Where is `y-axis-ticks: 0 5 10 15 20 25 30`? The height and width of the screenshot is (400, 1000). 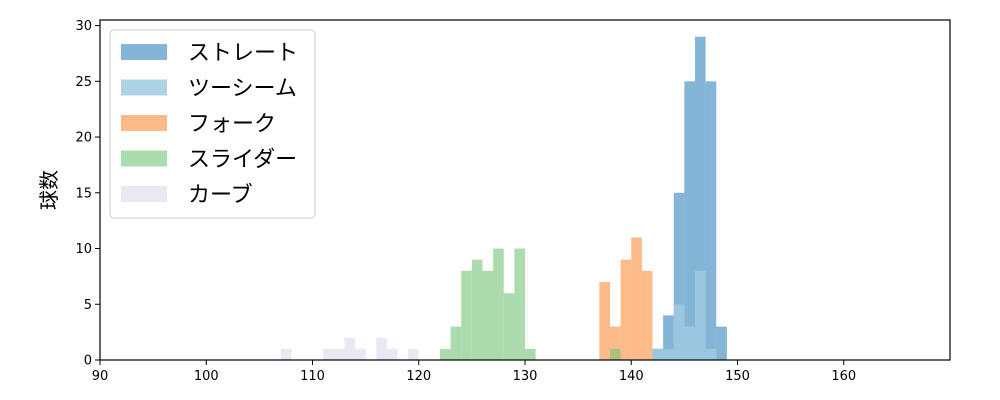 y-axis-ticks: 0 5 10 15 20 25 30 is located at coordinates (87, 194).